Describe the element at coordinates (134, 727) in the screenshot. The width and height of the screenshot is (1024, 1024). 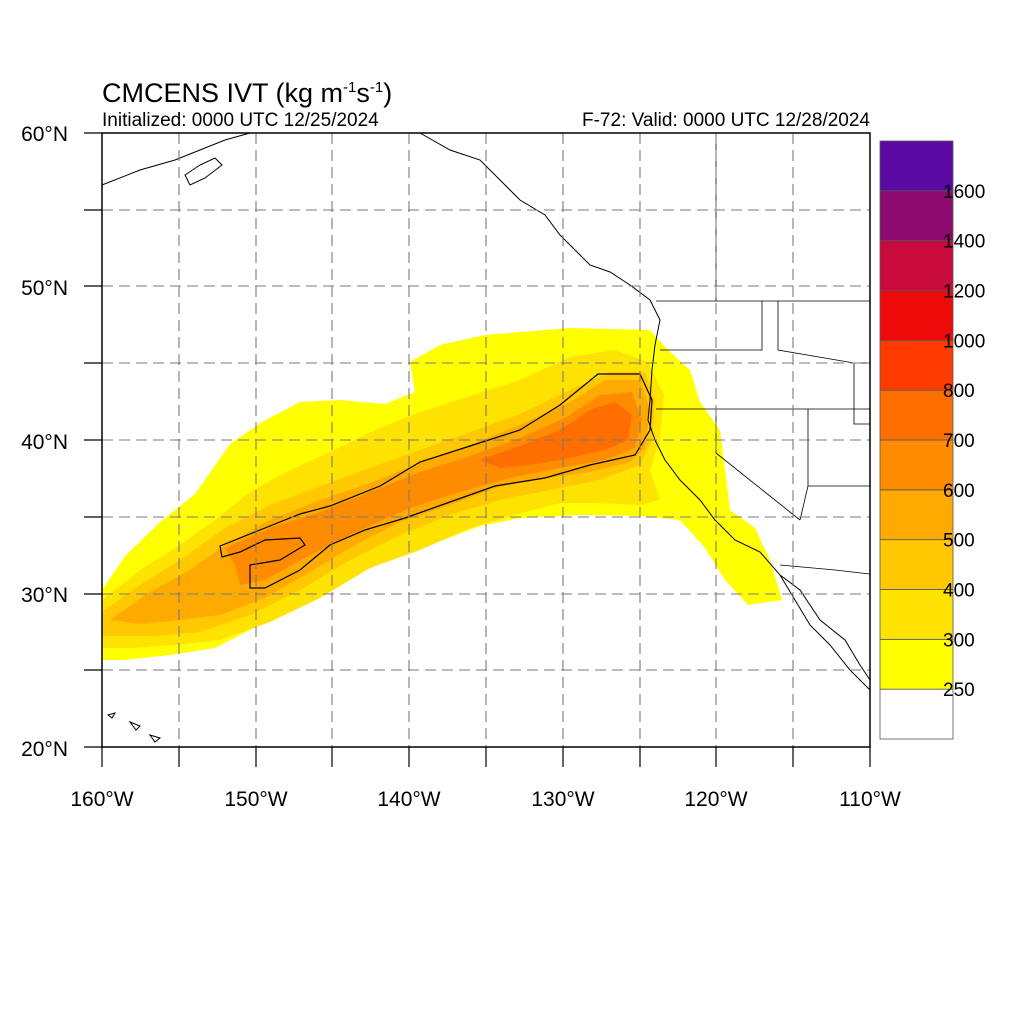
I see `hawaii-islands` at that location.